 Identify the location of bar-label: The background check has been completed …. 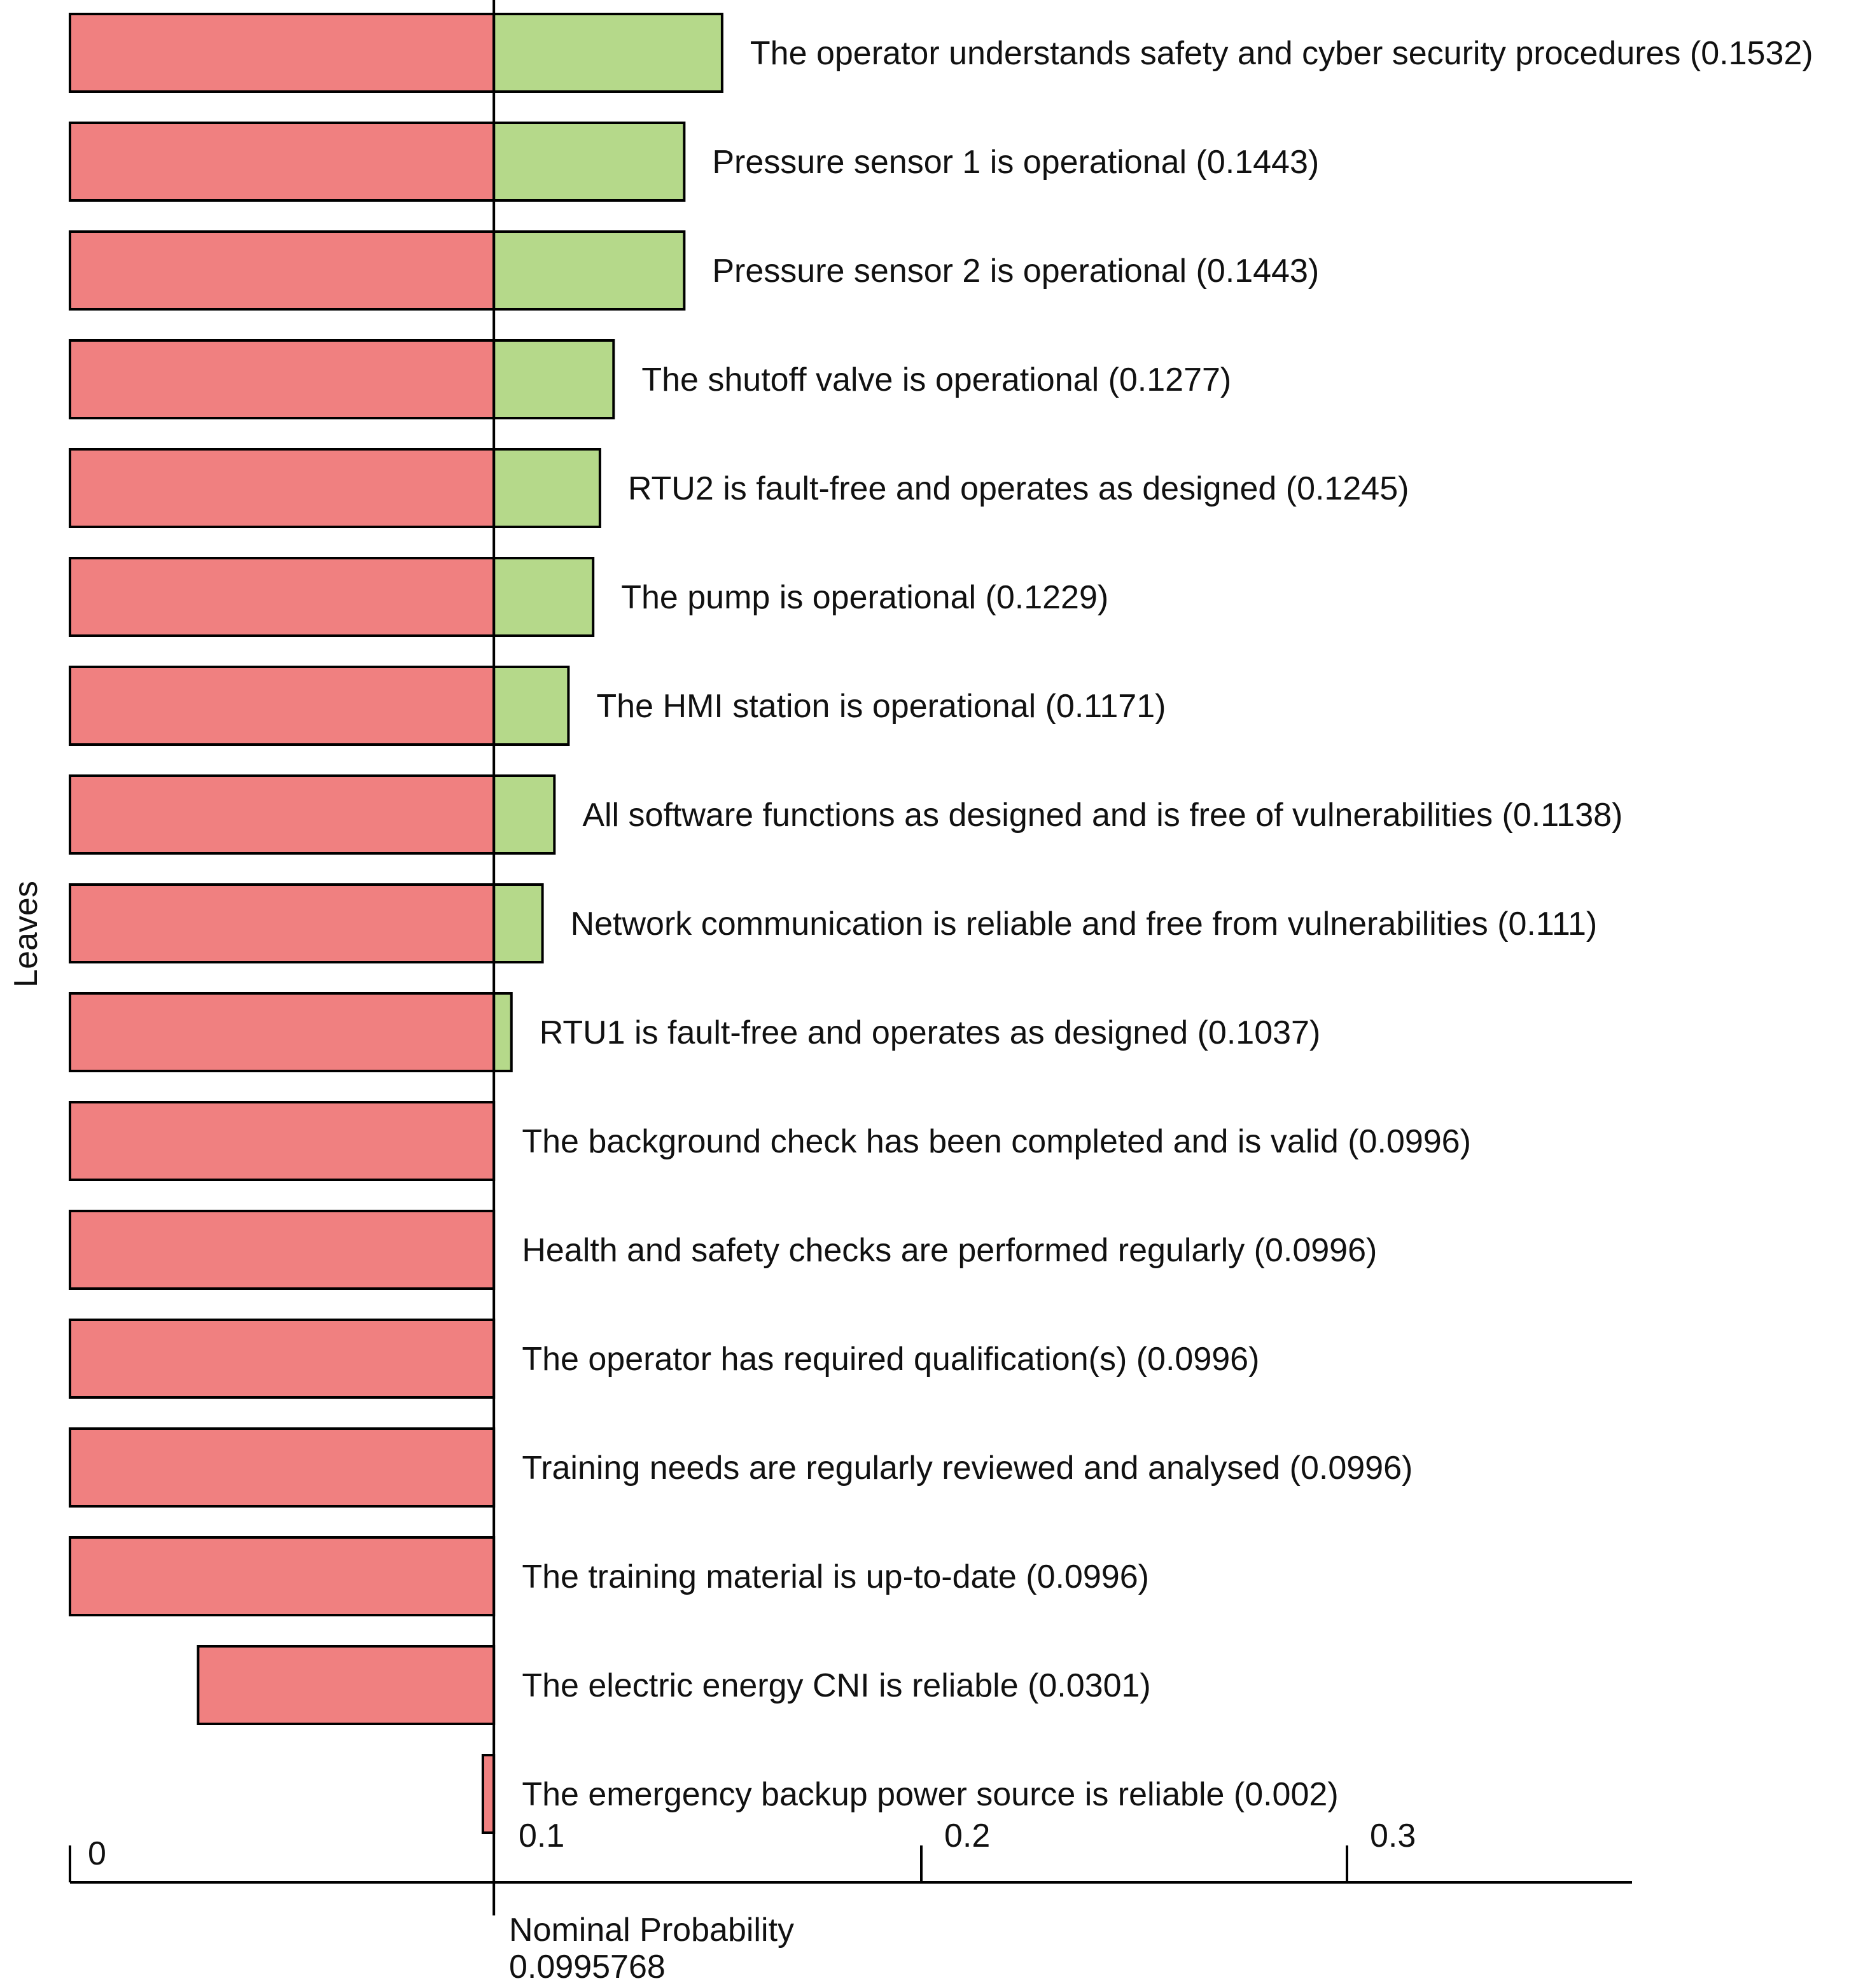
(996, 1141).